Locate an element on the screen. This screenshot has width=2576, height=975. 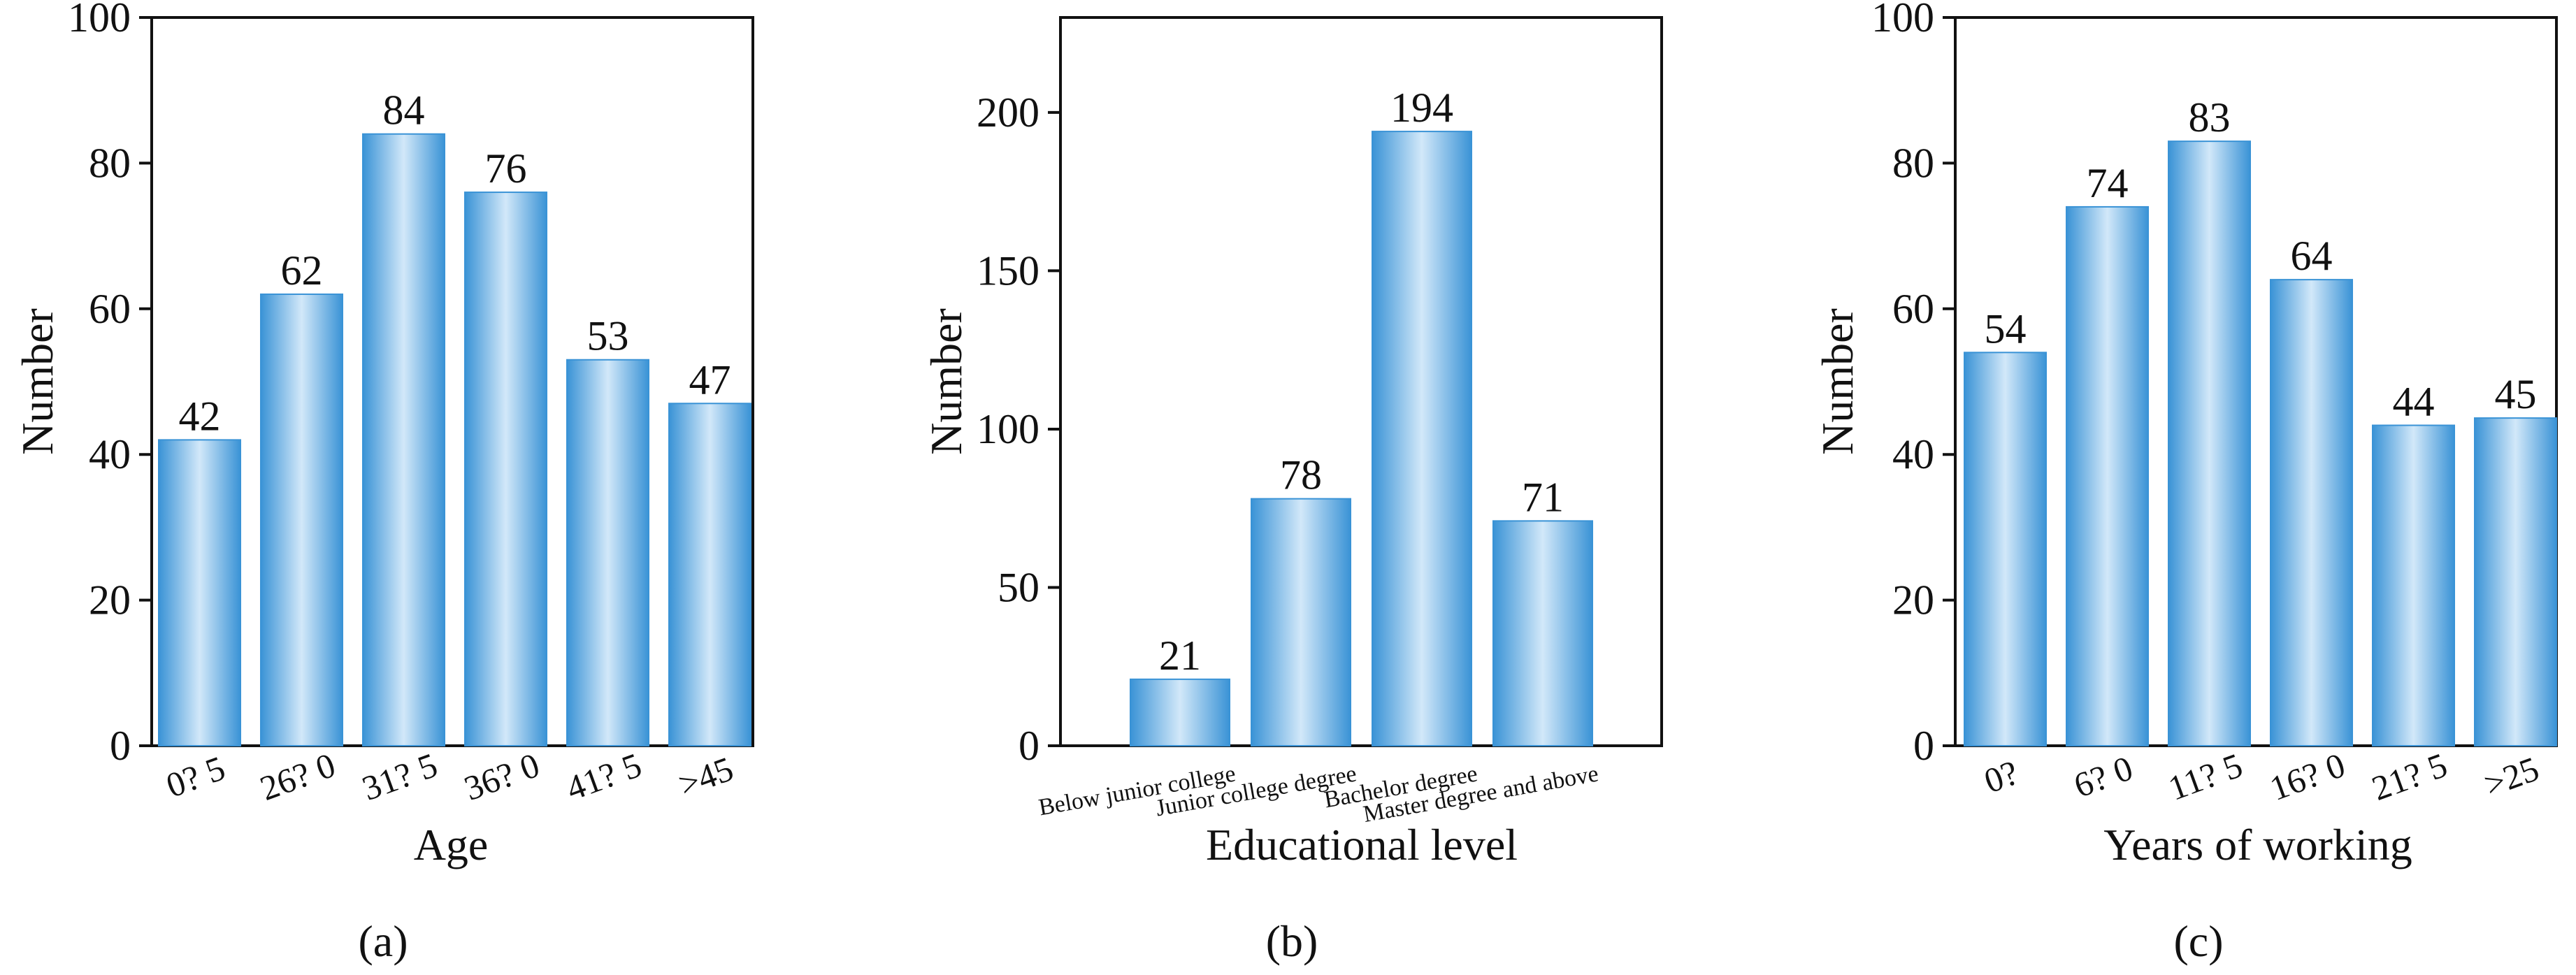
data-label: 84 is located at coordinates (404, 110).